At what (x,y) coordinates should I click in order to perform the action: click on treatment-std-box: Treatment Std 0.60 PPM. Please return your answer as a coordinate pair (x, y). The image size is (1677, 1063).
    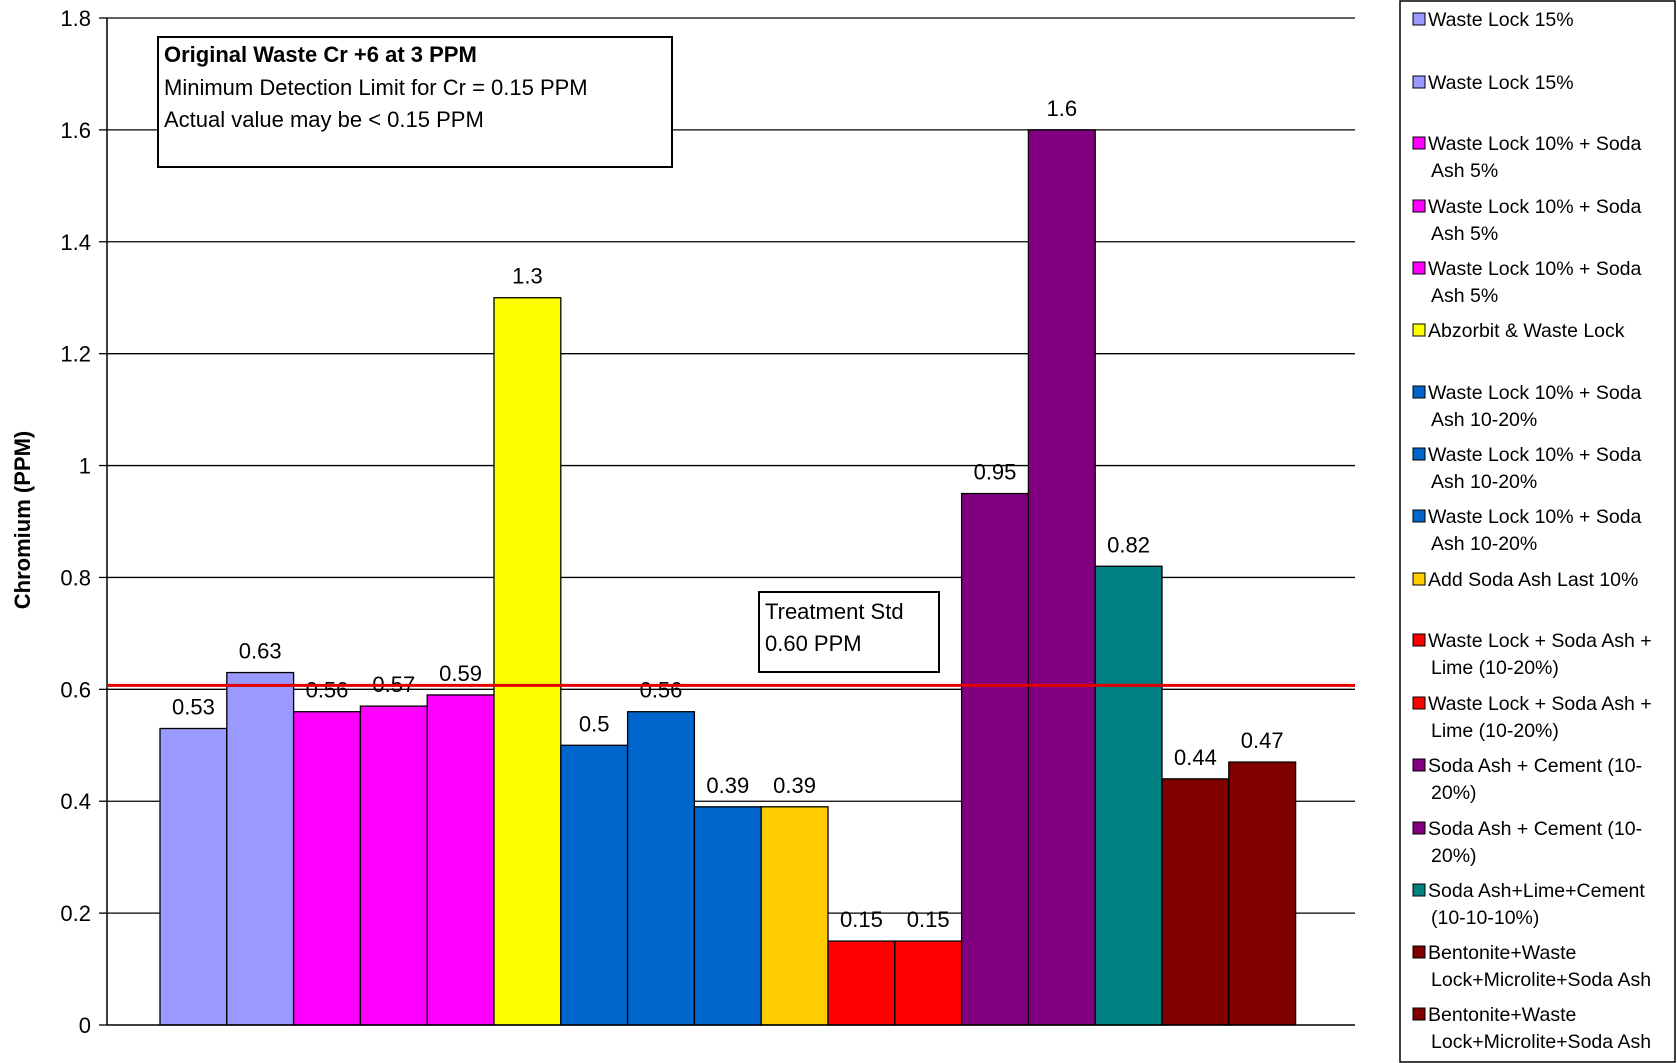
    Looking at the image, I should click on (849, 632).